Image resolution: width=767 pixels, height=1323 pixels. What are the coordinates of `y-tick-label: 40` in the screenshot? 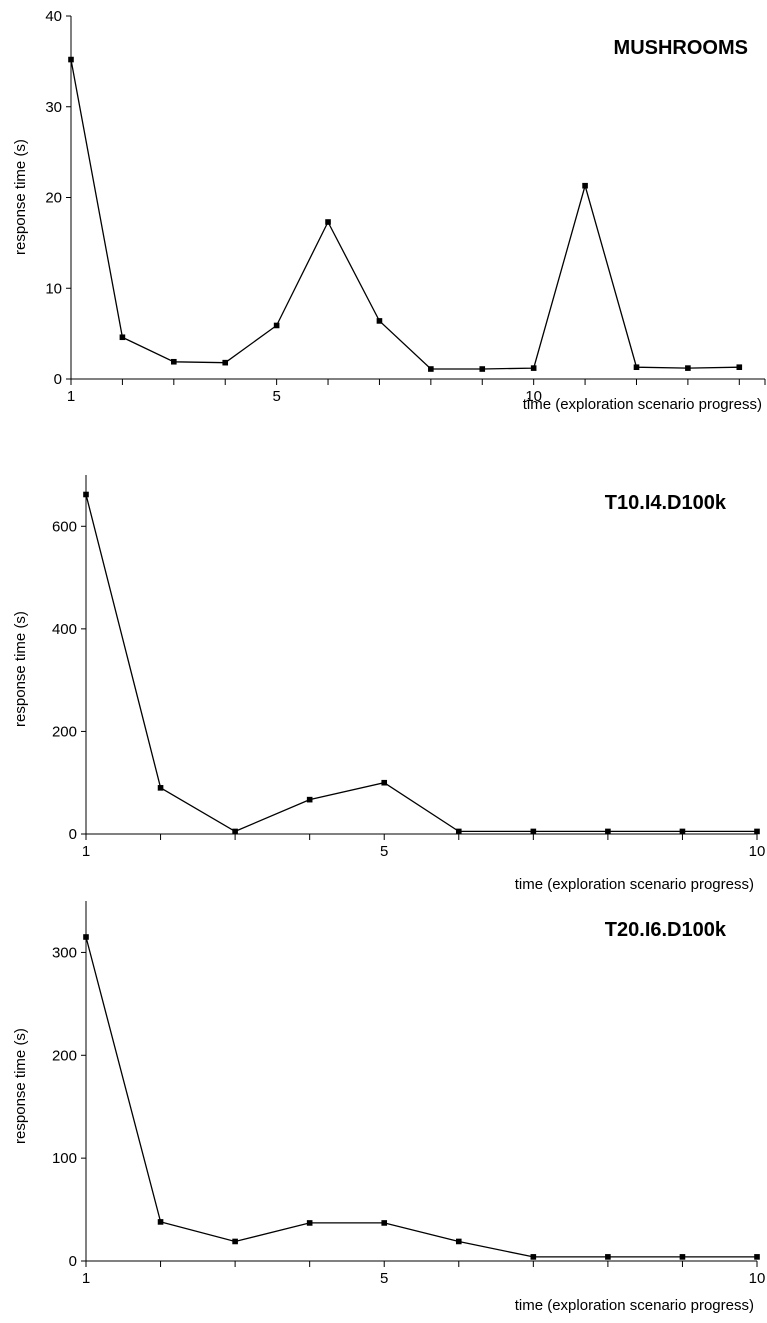 It's located at (53, 16).